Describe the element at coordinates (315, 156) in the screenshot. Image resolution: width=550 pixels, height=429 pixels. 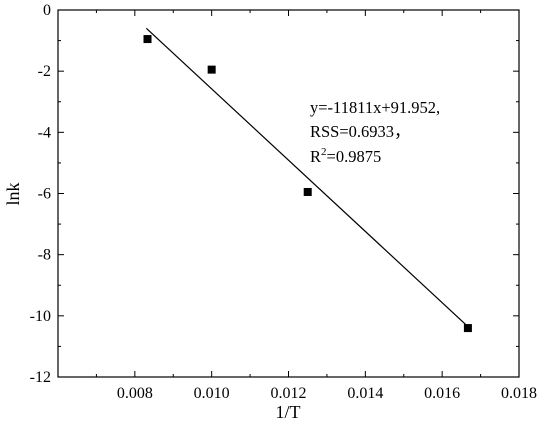
I see `annotation-r: R` at that location.